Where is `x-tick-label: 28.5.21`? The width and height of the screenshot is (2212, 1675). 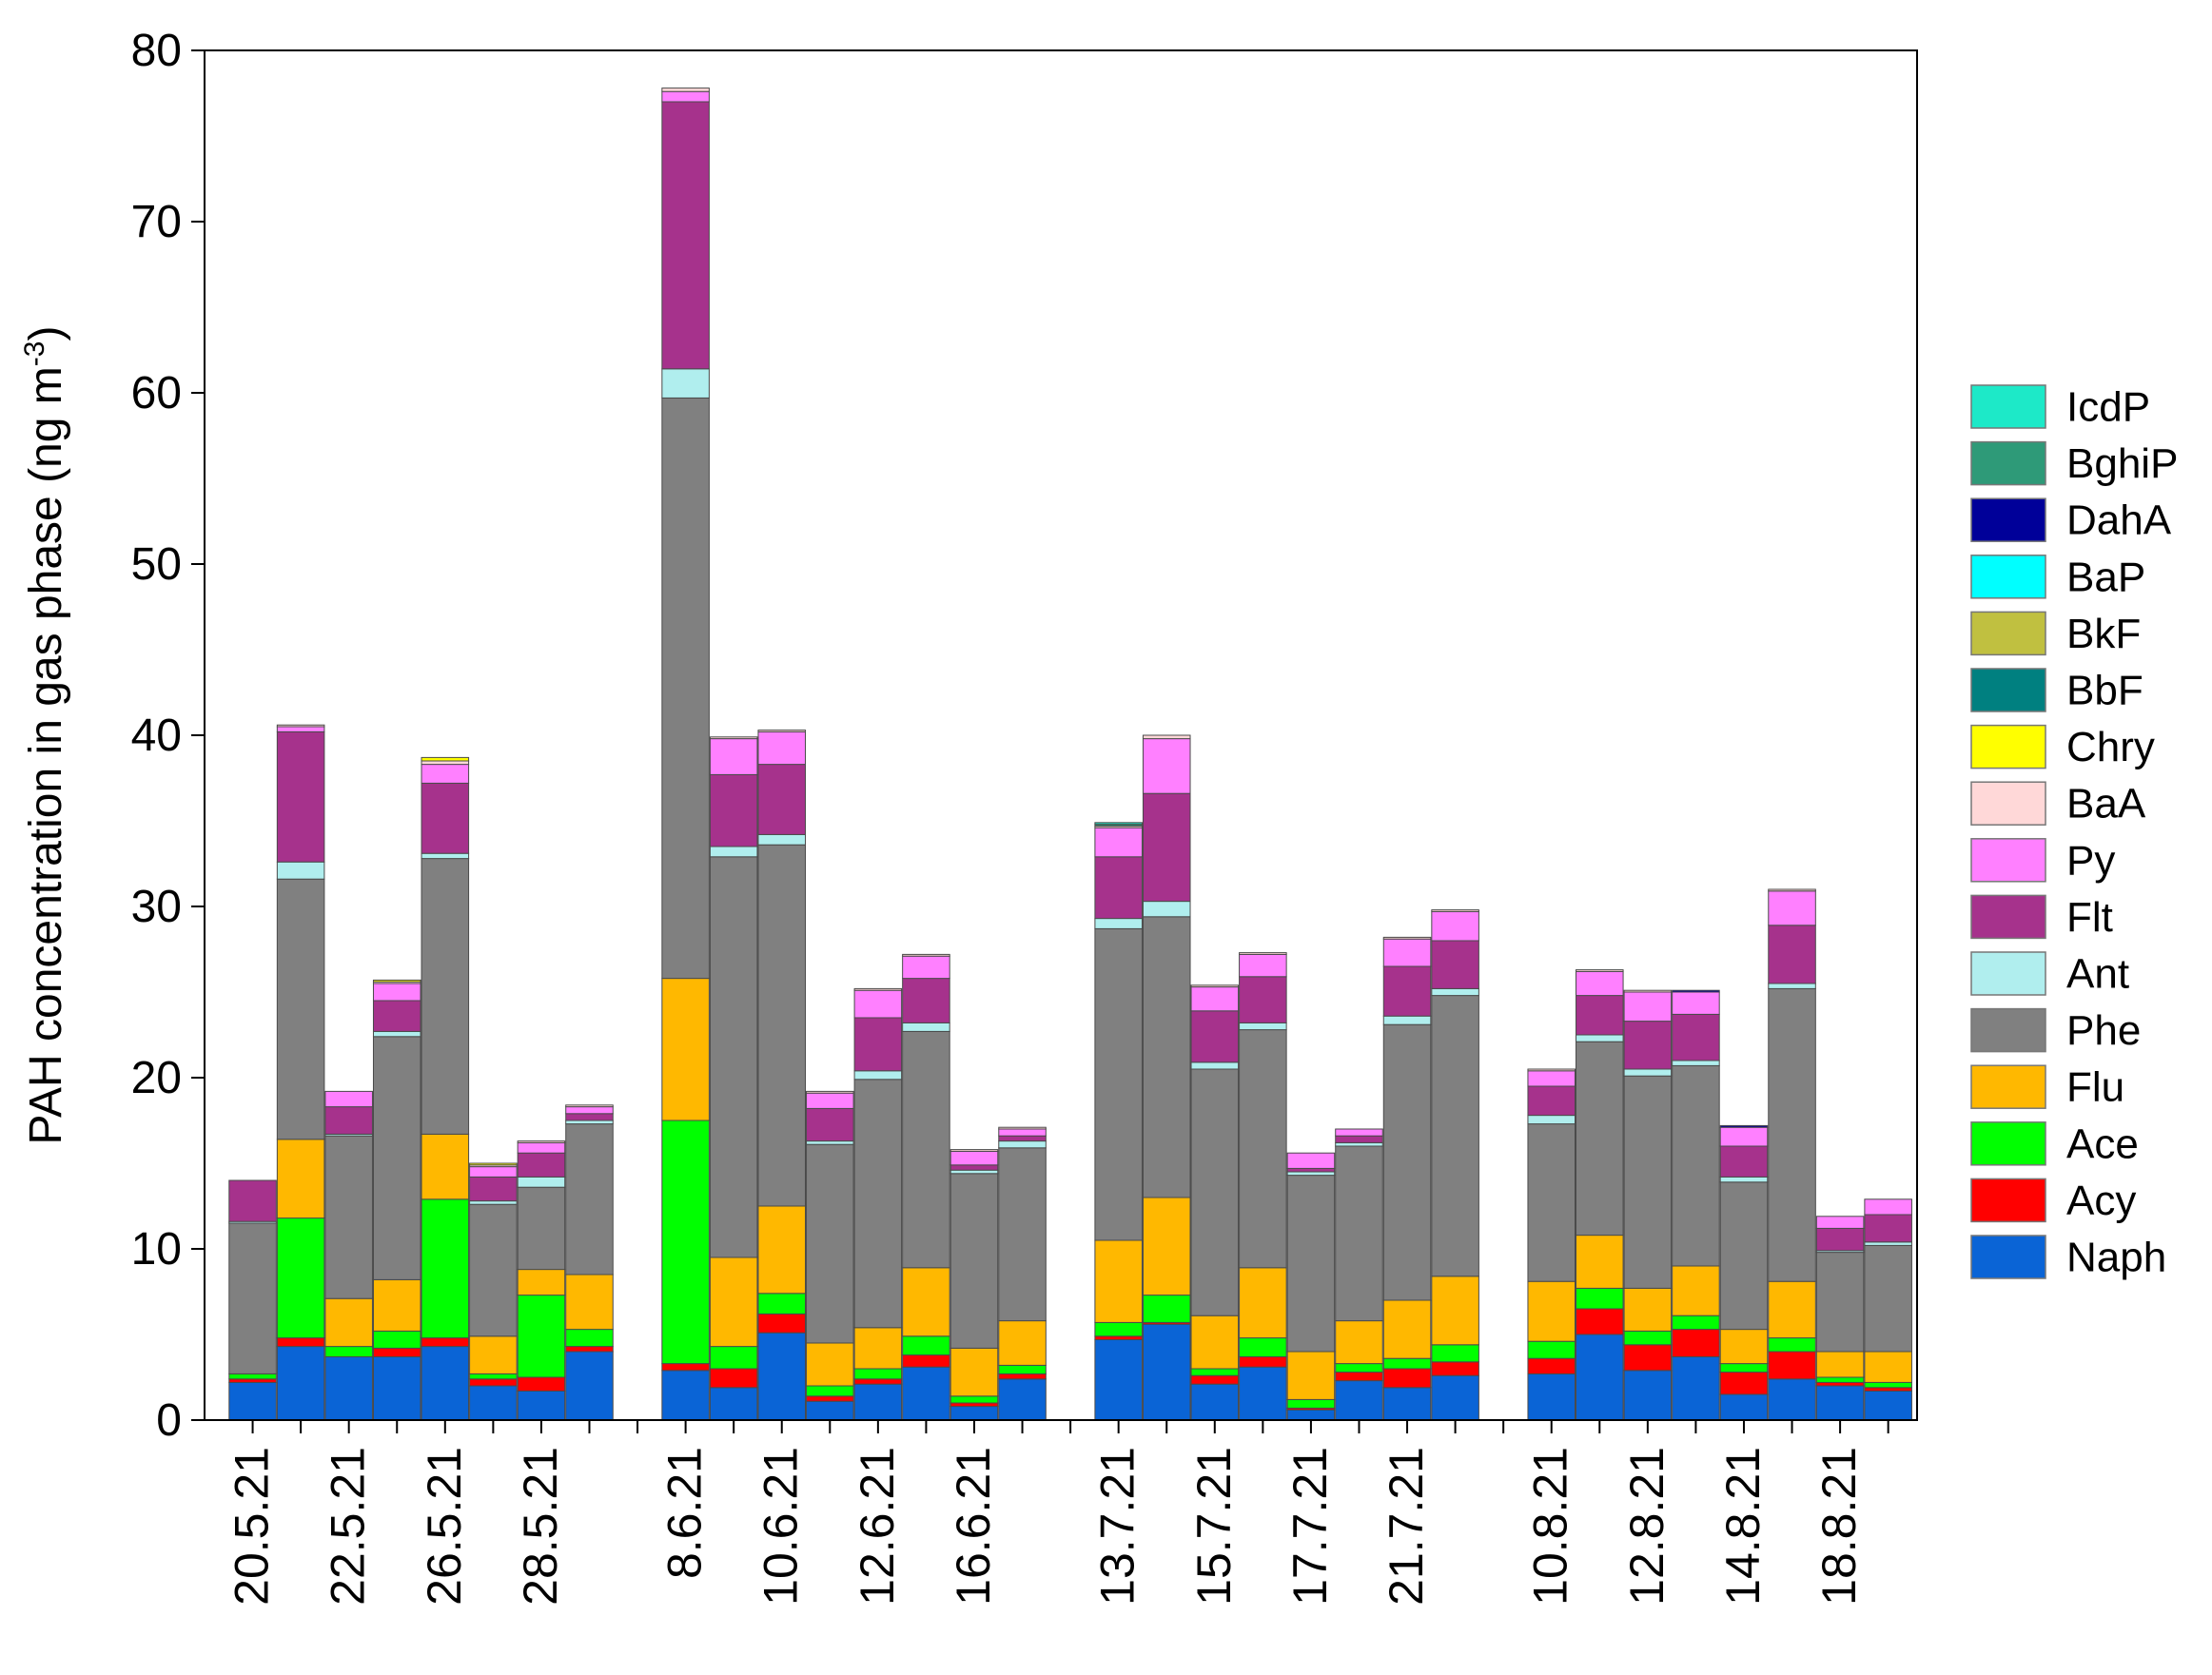 x-tick-label: 28.5.21 is located at coordinates (540, 1526).